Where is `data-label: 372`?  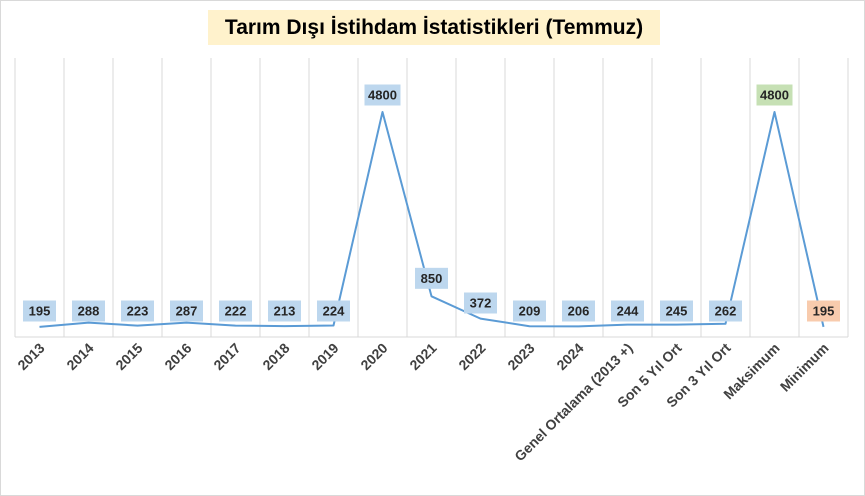
data-label: 372 is located at coordinates (481, 303).